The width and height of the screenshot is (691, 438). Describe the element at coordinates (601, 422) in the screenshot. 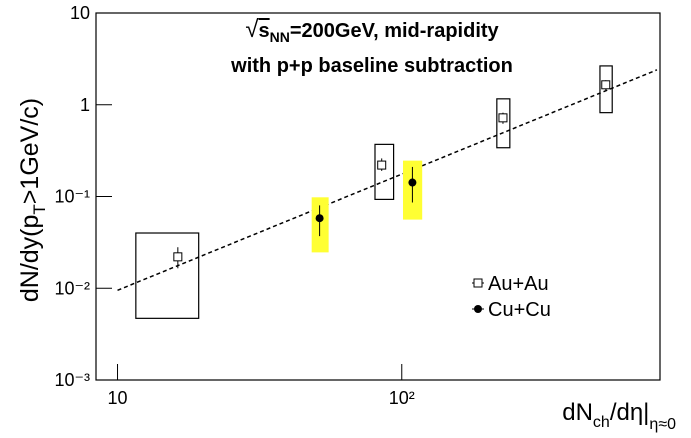

I see `x-label-sub: ch` at that location.